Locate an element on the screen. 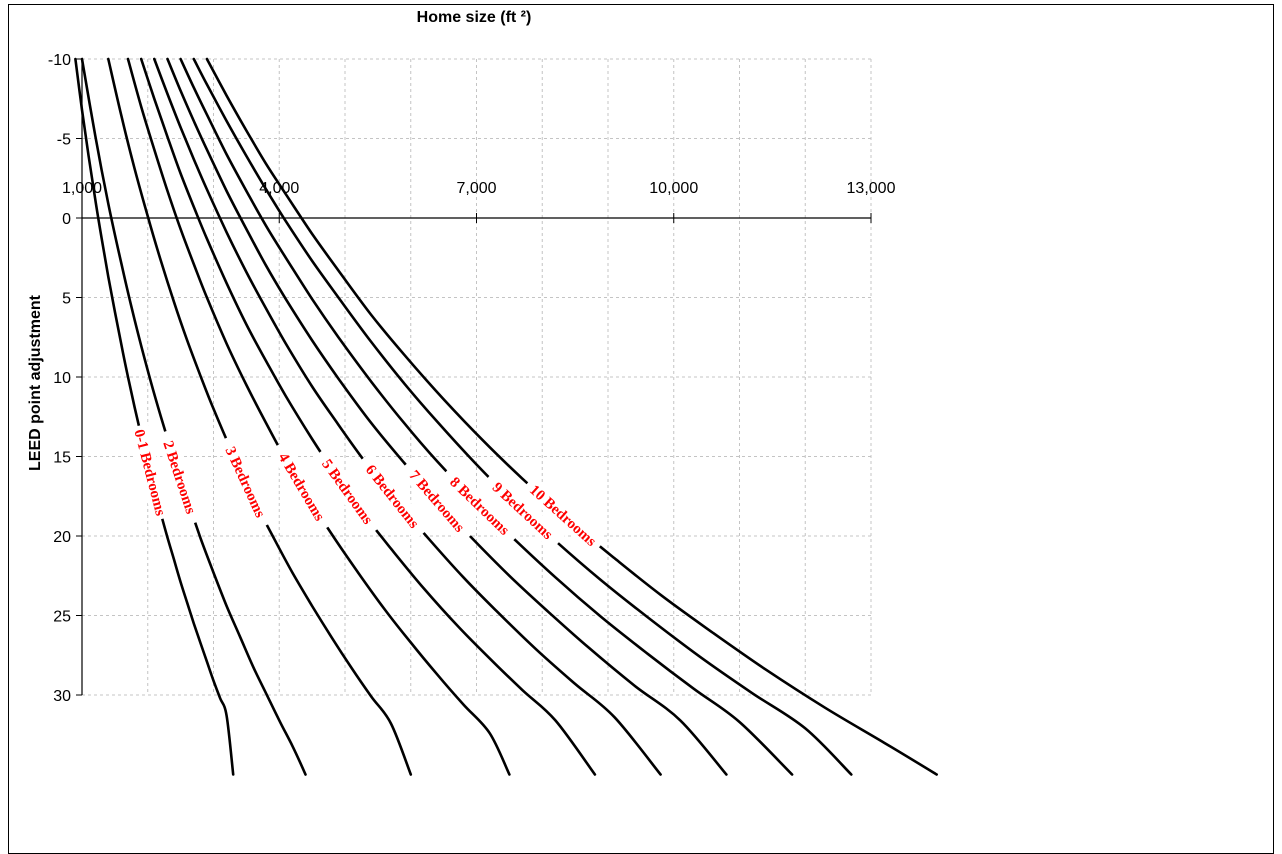  x-tick-label: 13,000 is located at coordinates (871, 188).